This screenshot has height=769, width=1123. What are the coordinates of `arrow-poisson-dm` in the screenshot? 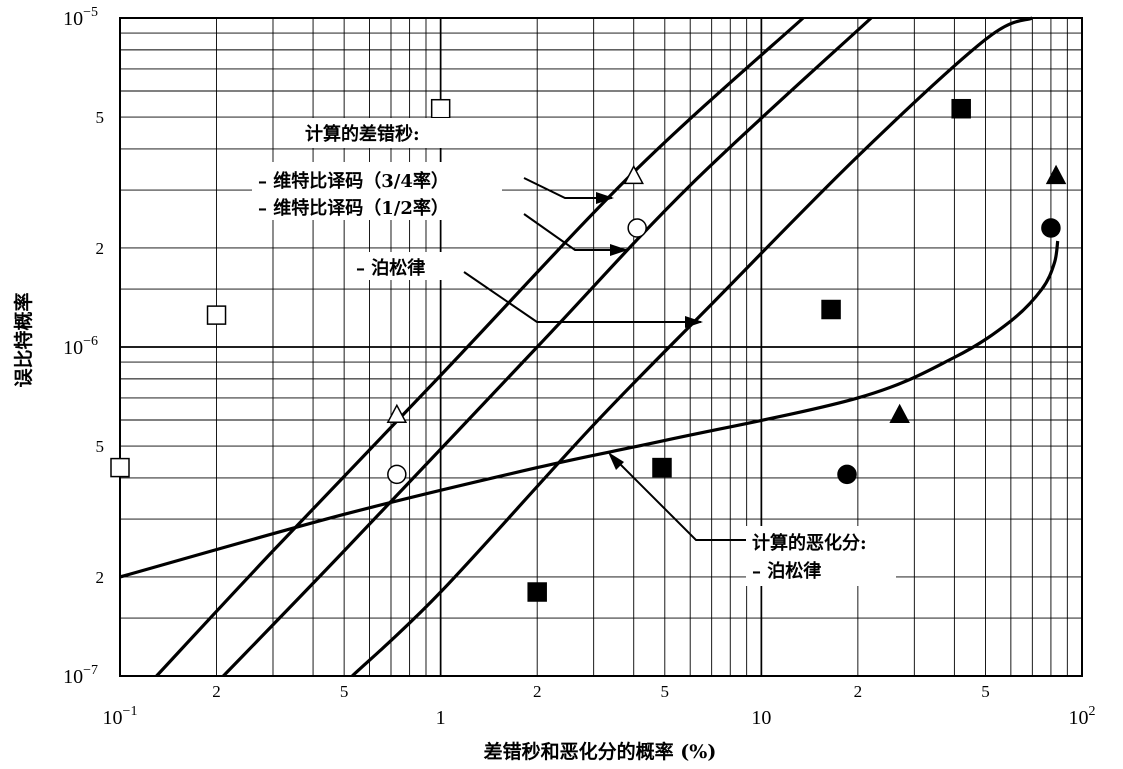 It's located at (679, 499).